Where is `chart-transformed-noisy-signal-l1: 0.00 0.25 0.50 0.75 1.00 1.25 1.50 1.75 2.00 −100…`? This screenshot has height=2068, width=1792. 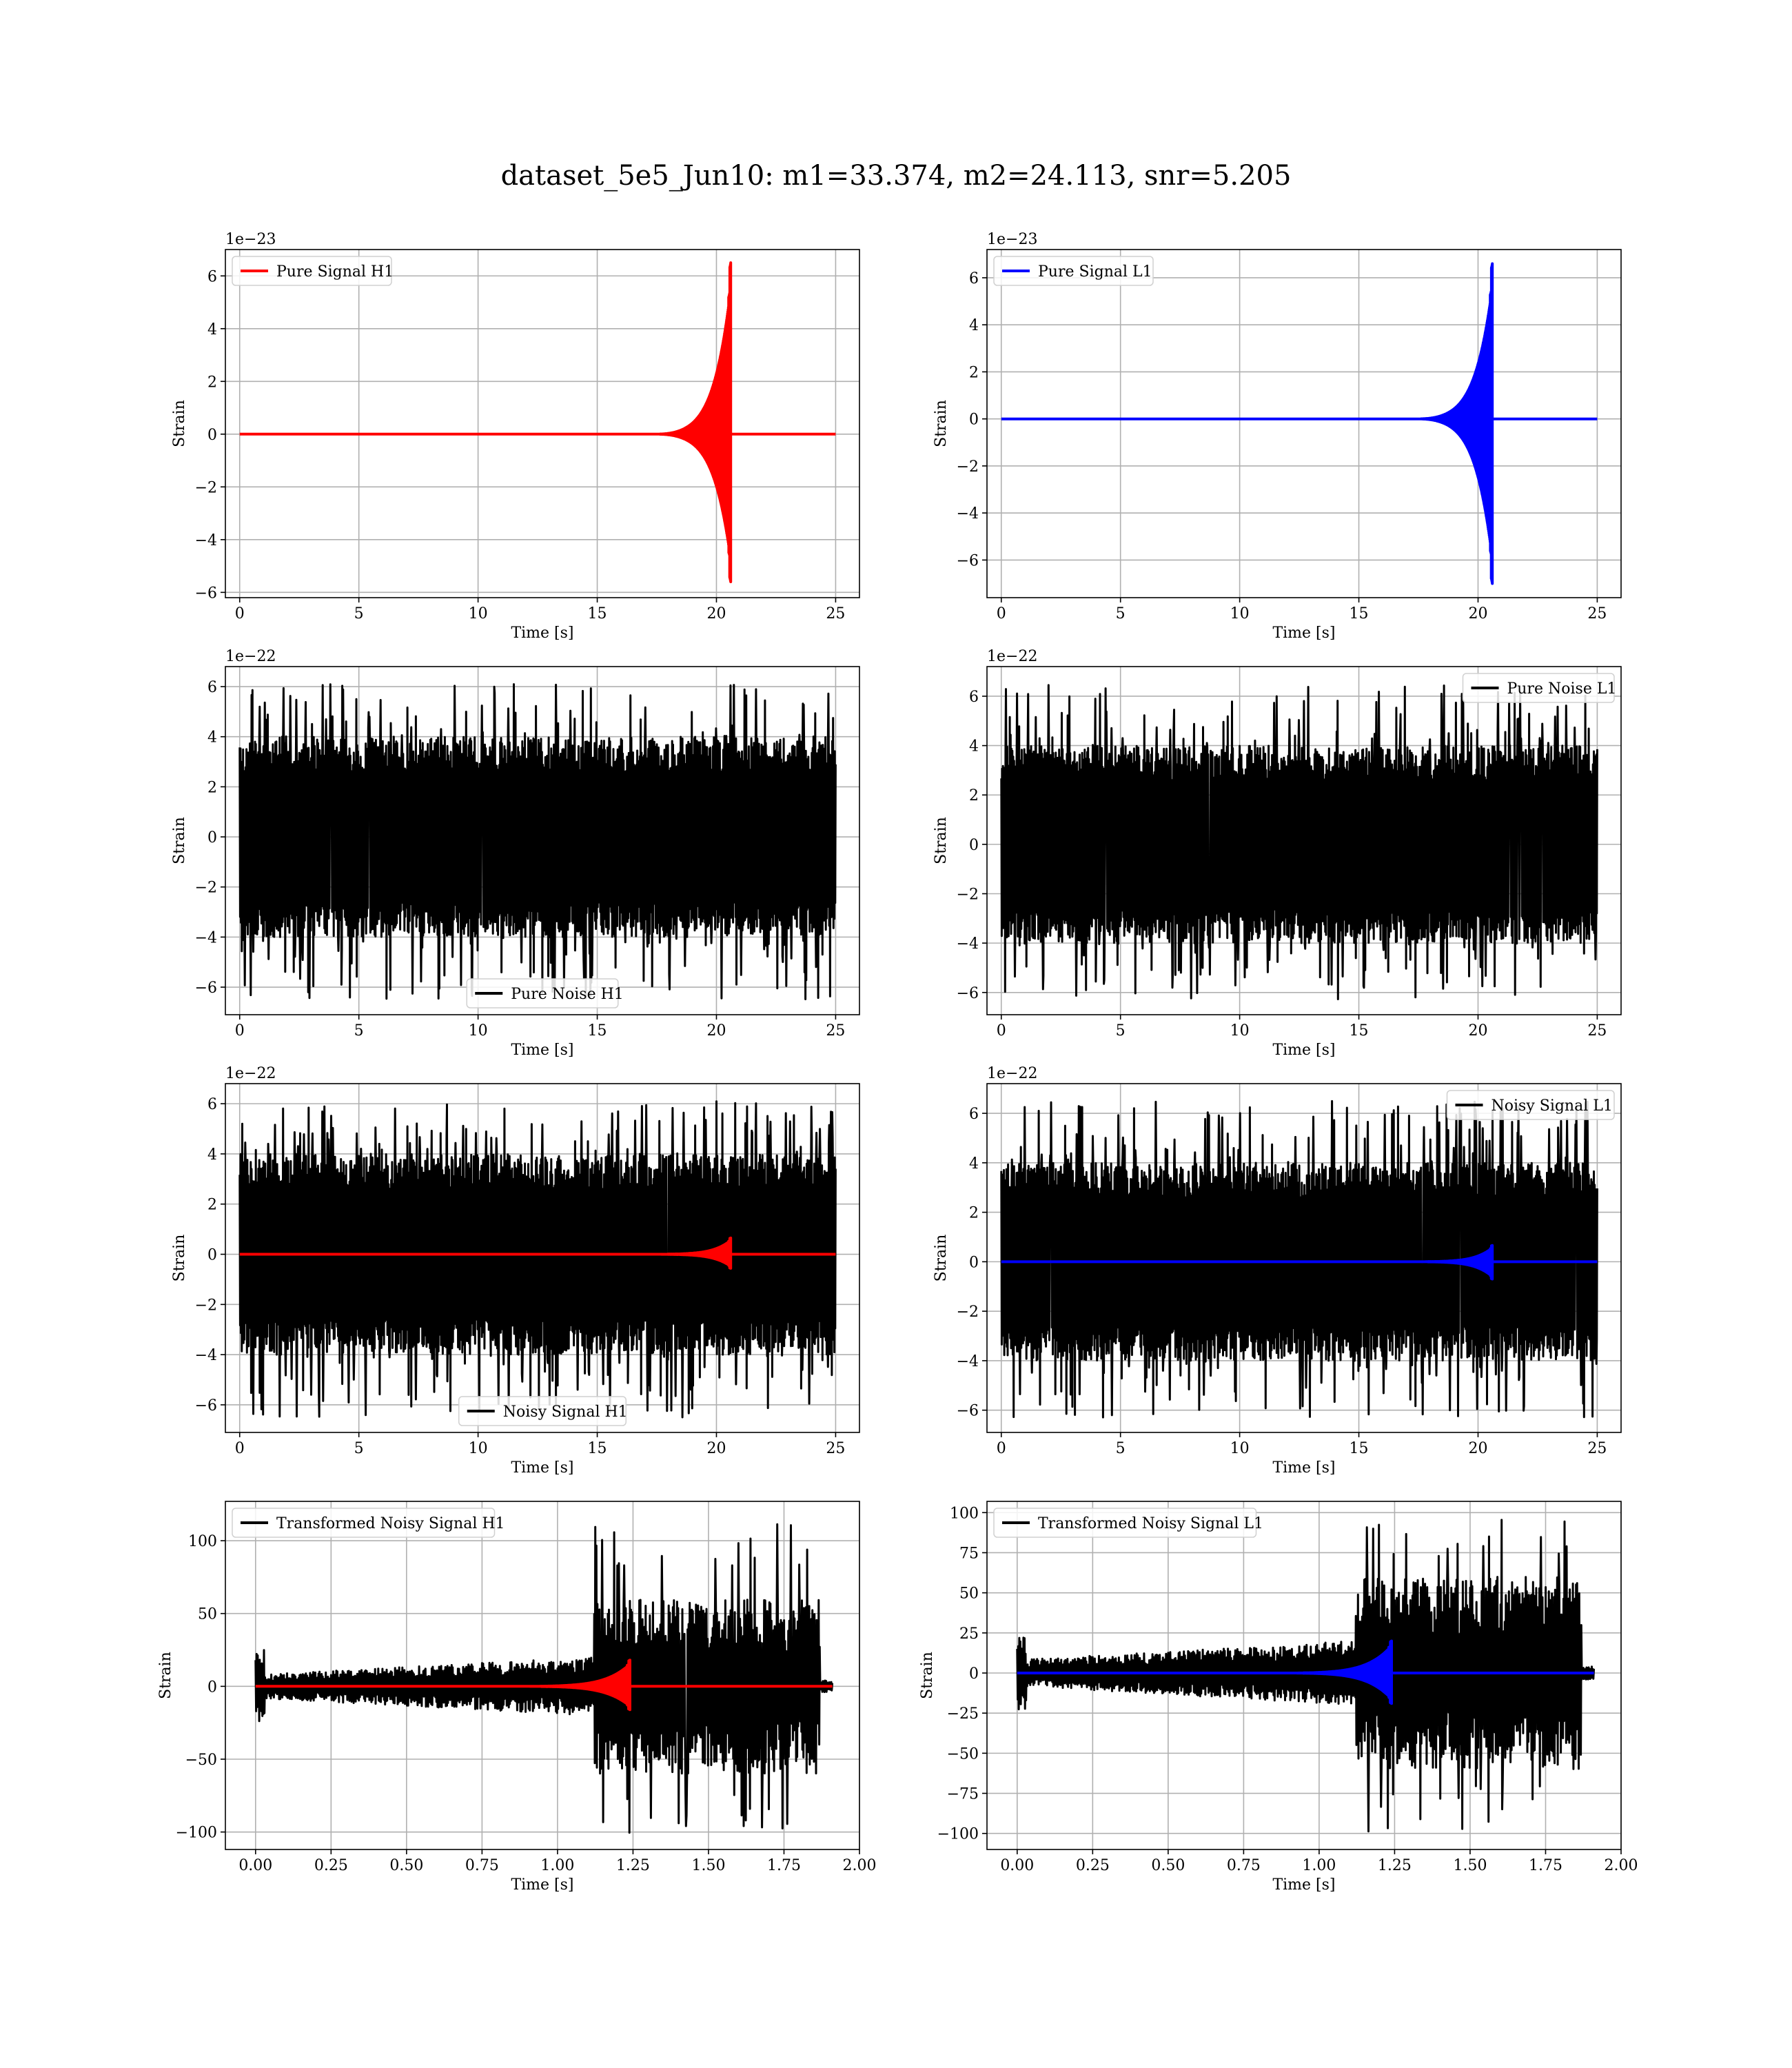
chart-transformed-noisy-signal-l1: 0.00 0.25 0.50 0.75 1.00 1.25 1.50 1.75 2.00 −100… is located at coordinates (1278, 1697).